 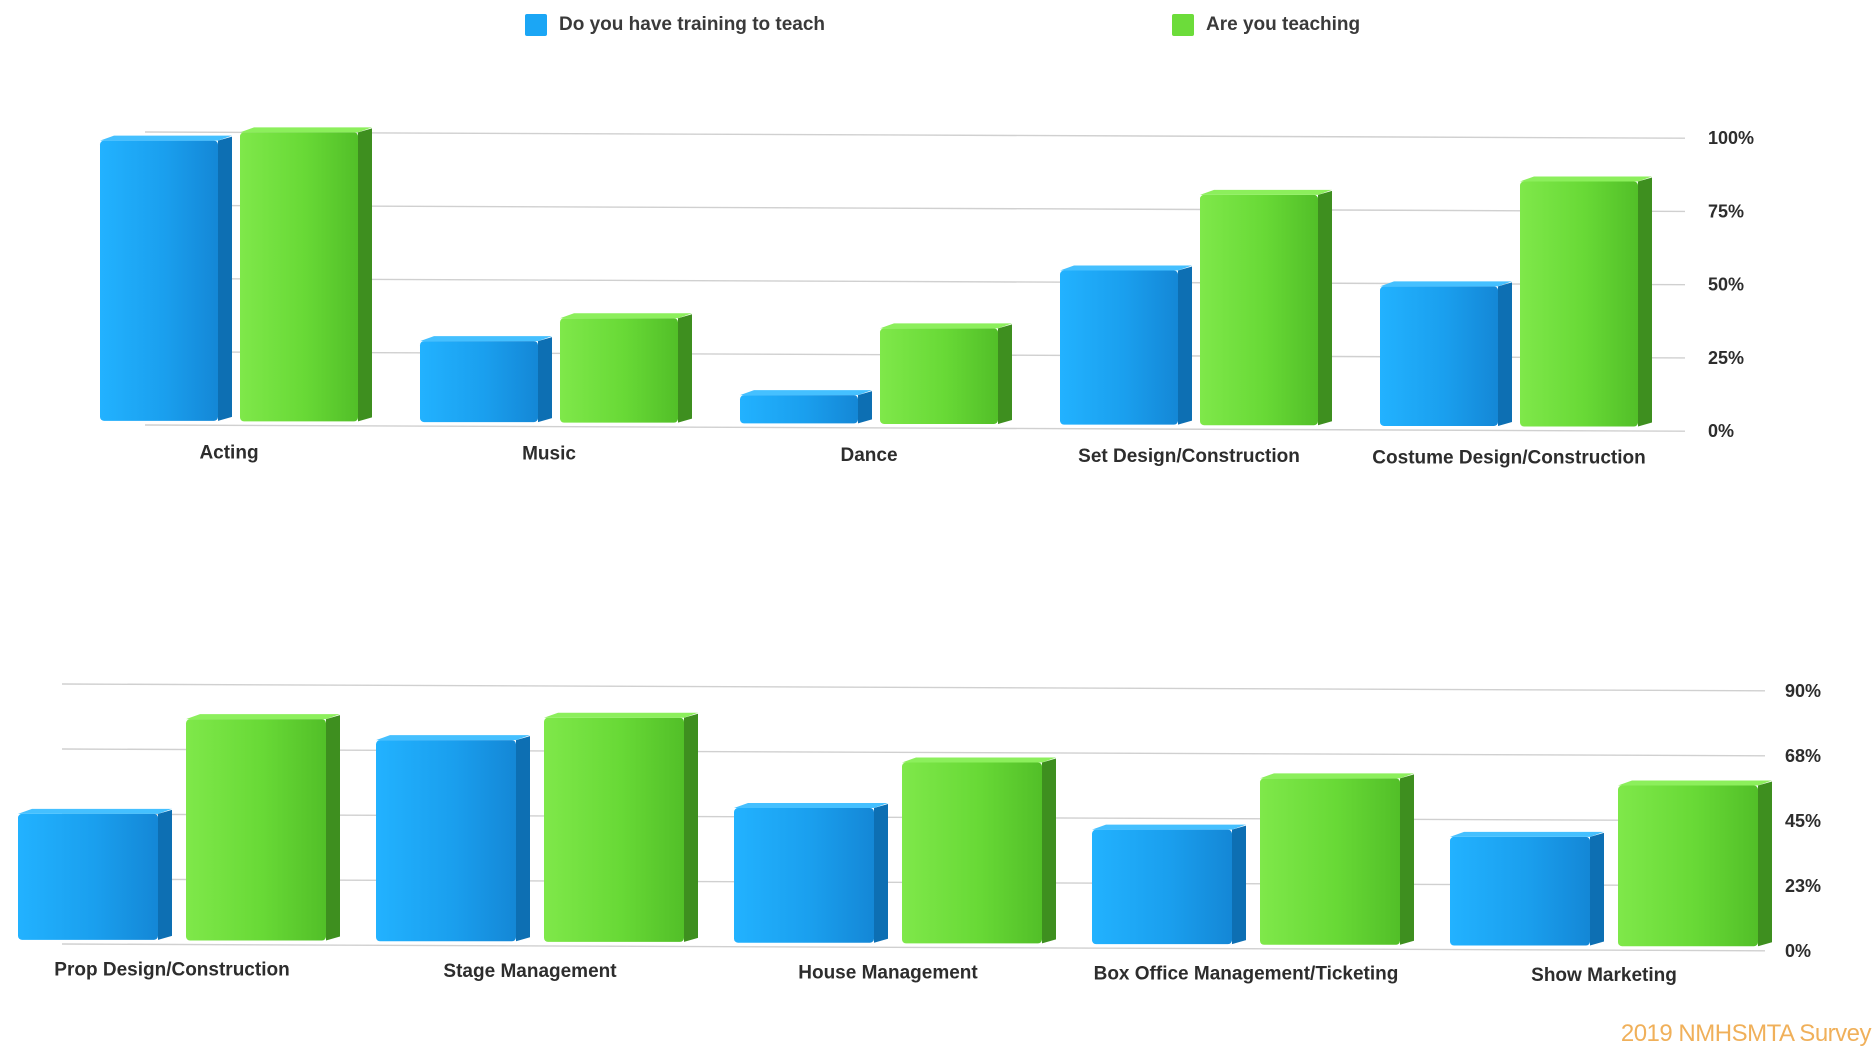 I want to click on bar-side-teaching-dance, so click(x=1005, y=374).